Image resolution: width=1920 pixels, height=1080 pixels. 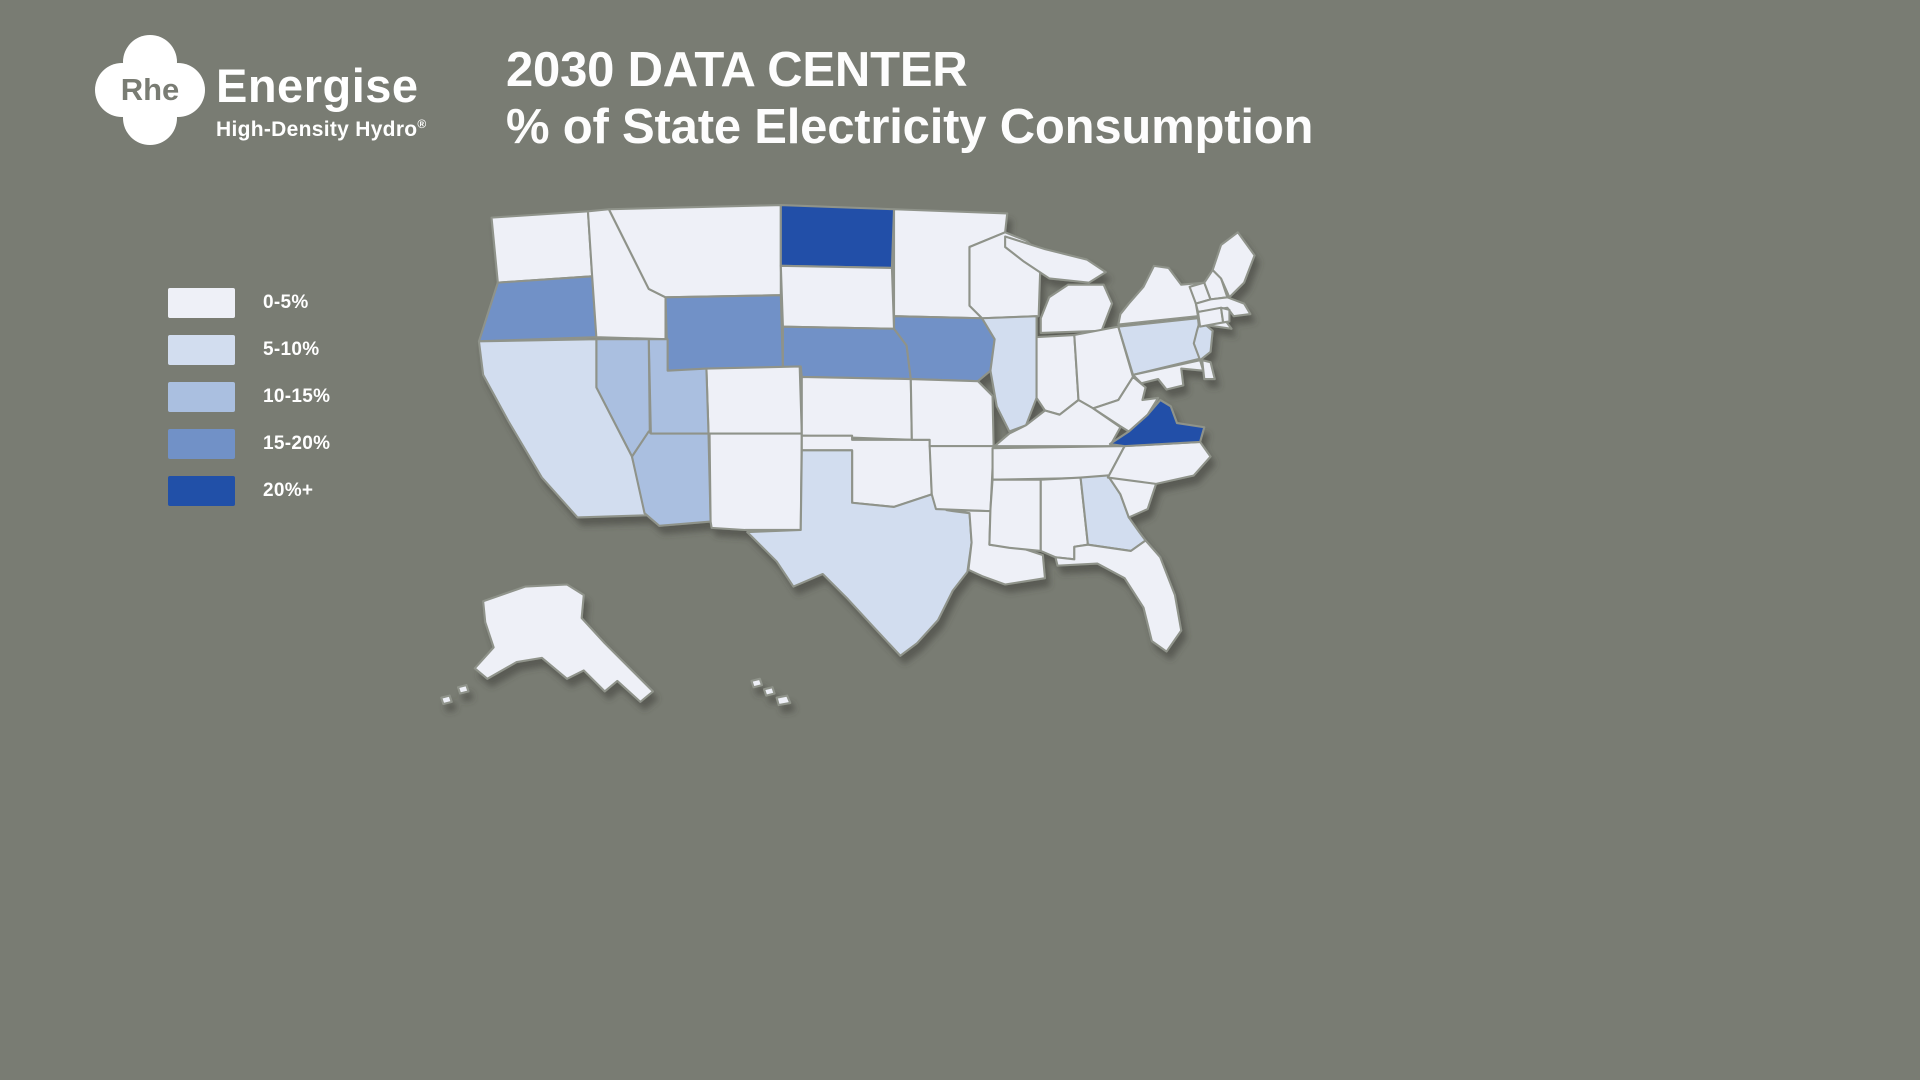 I want to click on title-line-2: % of State Electricity Consumption, so click(x=910, y=127).